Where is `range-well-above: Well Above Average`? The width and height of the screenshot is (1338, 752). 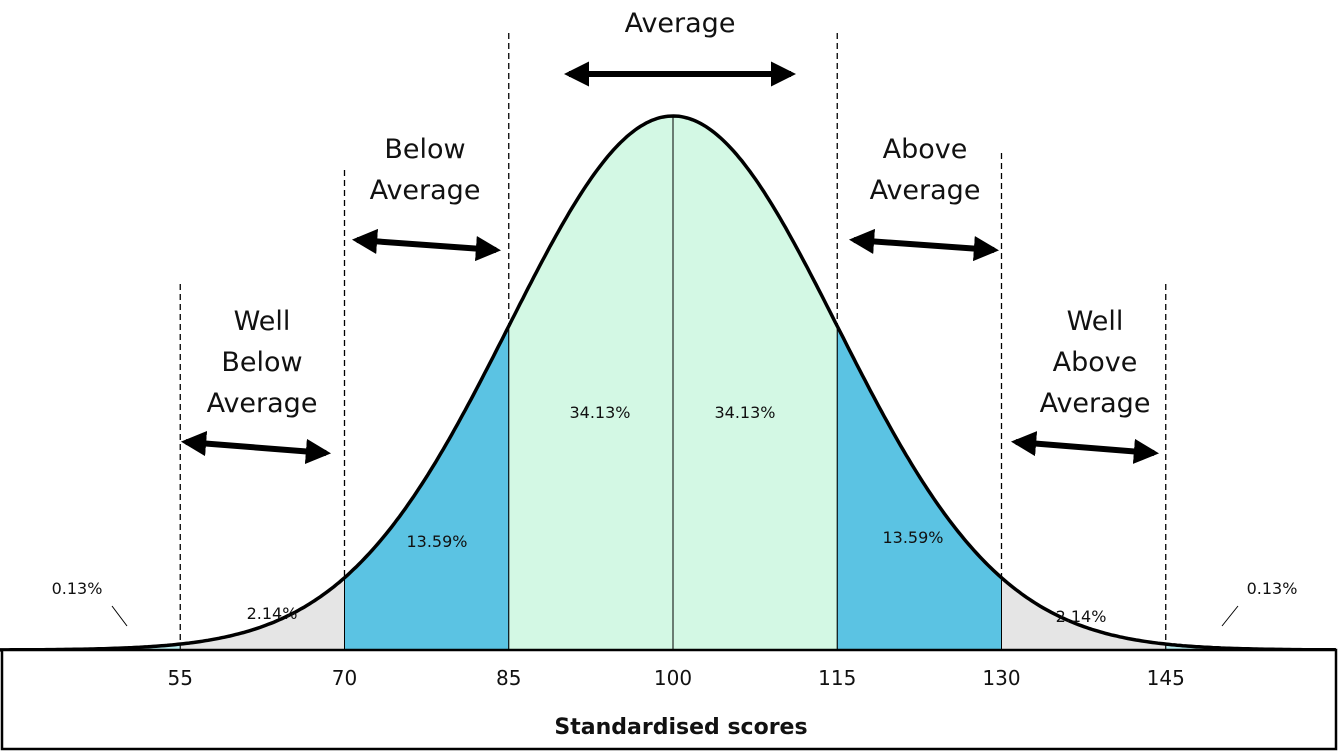 range-well-above: Well Above Average is located at coordinates (1085, 385).